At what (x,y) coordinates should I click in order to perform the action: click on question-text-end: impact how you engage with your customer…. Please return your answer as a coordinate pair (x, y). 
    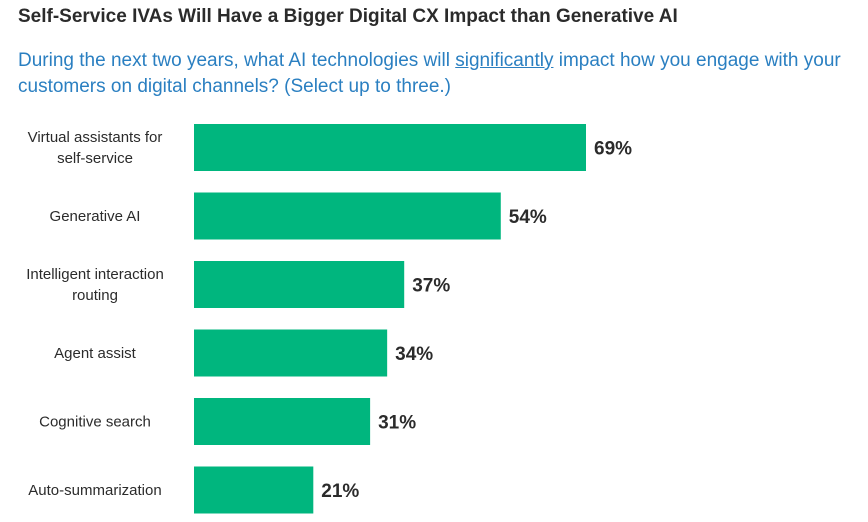
    Looking at the image, I should click on (429, 73).